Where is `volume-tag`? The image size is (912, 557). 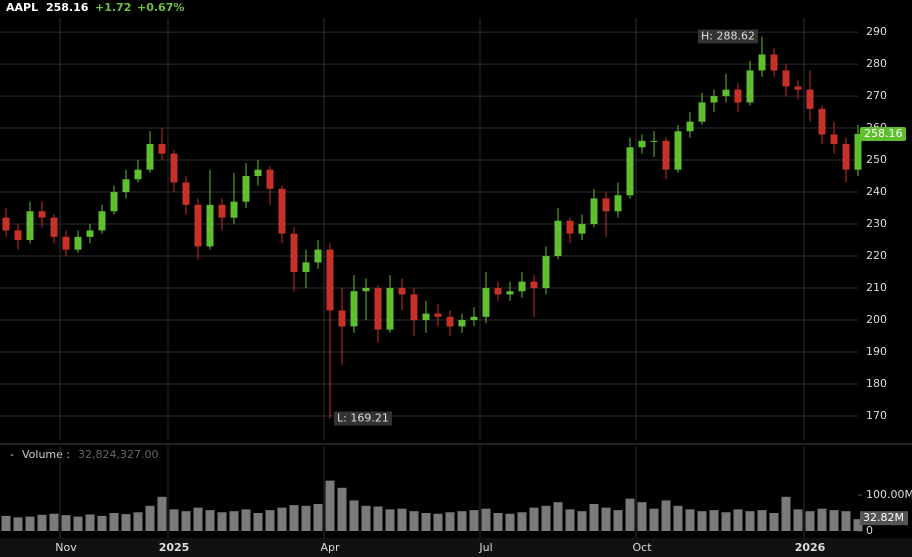
volume-tag is located at coordinates (884, 518).